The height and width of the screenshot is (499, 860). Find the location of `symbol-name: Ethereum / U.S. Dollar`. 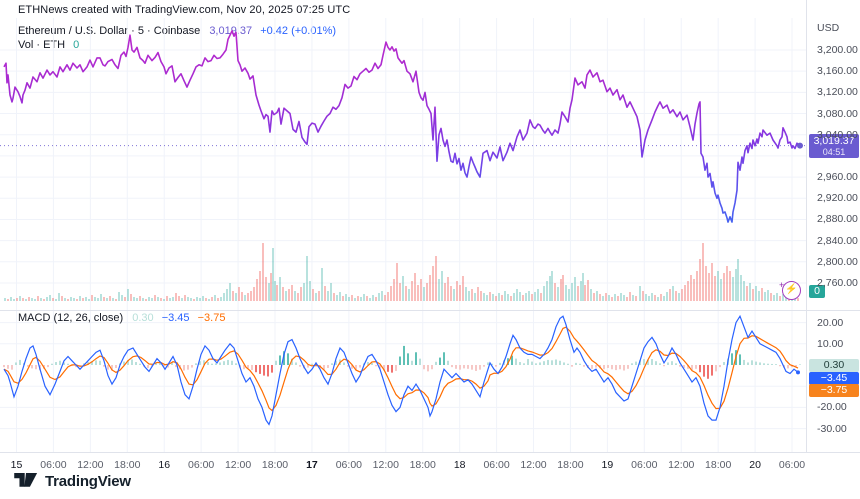

symbol-name: Ethereum / U.S. Dollar is located at coordinates (73, 31).